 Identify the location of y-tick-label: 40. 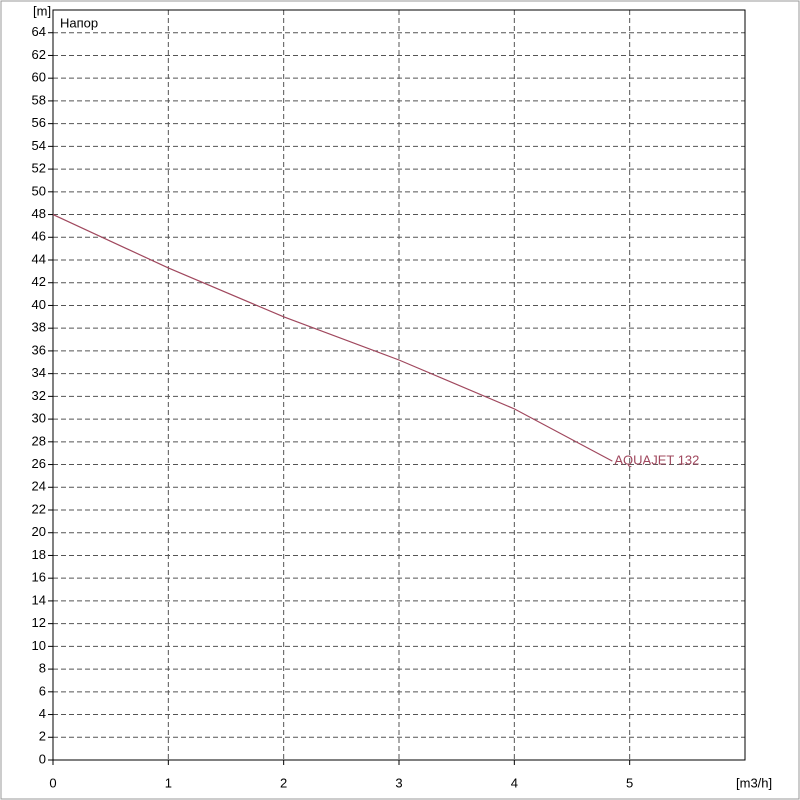
(39, 304).